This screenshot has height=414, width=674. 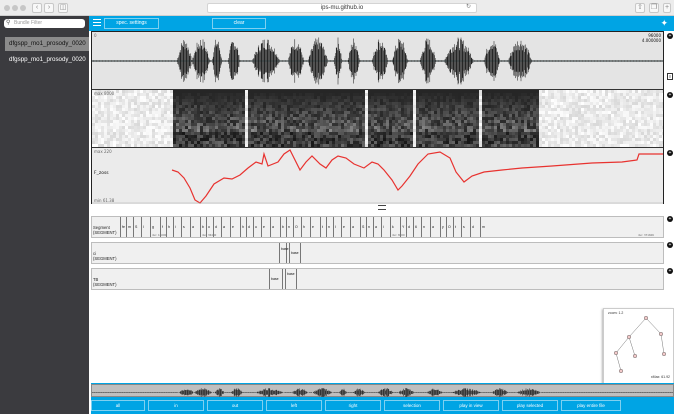 I want to click on reload-icon: ↻, so click(x=469, y=7).